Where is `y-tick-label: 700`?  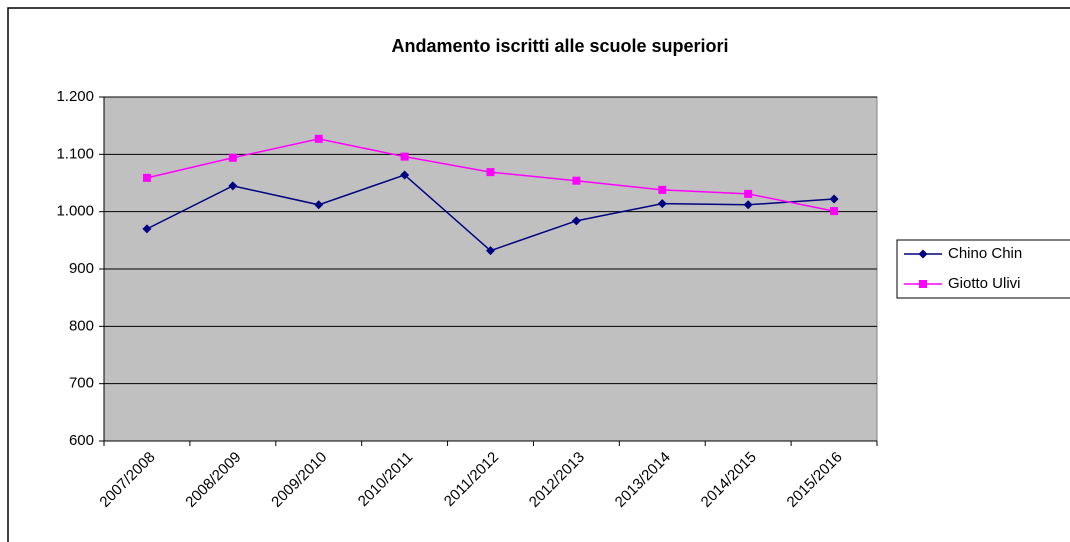
y-tick-label: 700 is located at coordinates (81, 383).